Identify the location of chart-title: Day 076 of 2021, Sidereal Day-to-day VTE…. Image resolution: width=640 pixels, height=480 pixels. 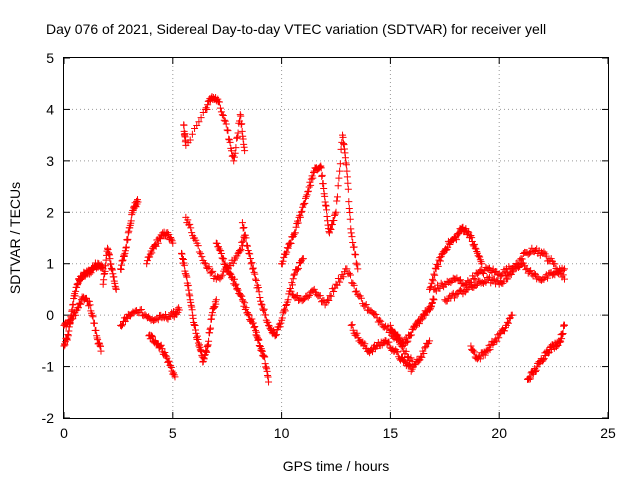
(296, 29).